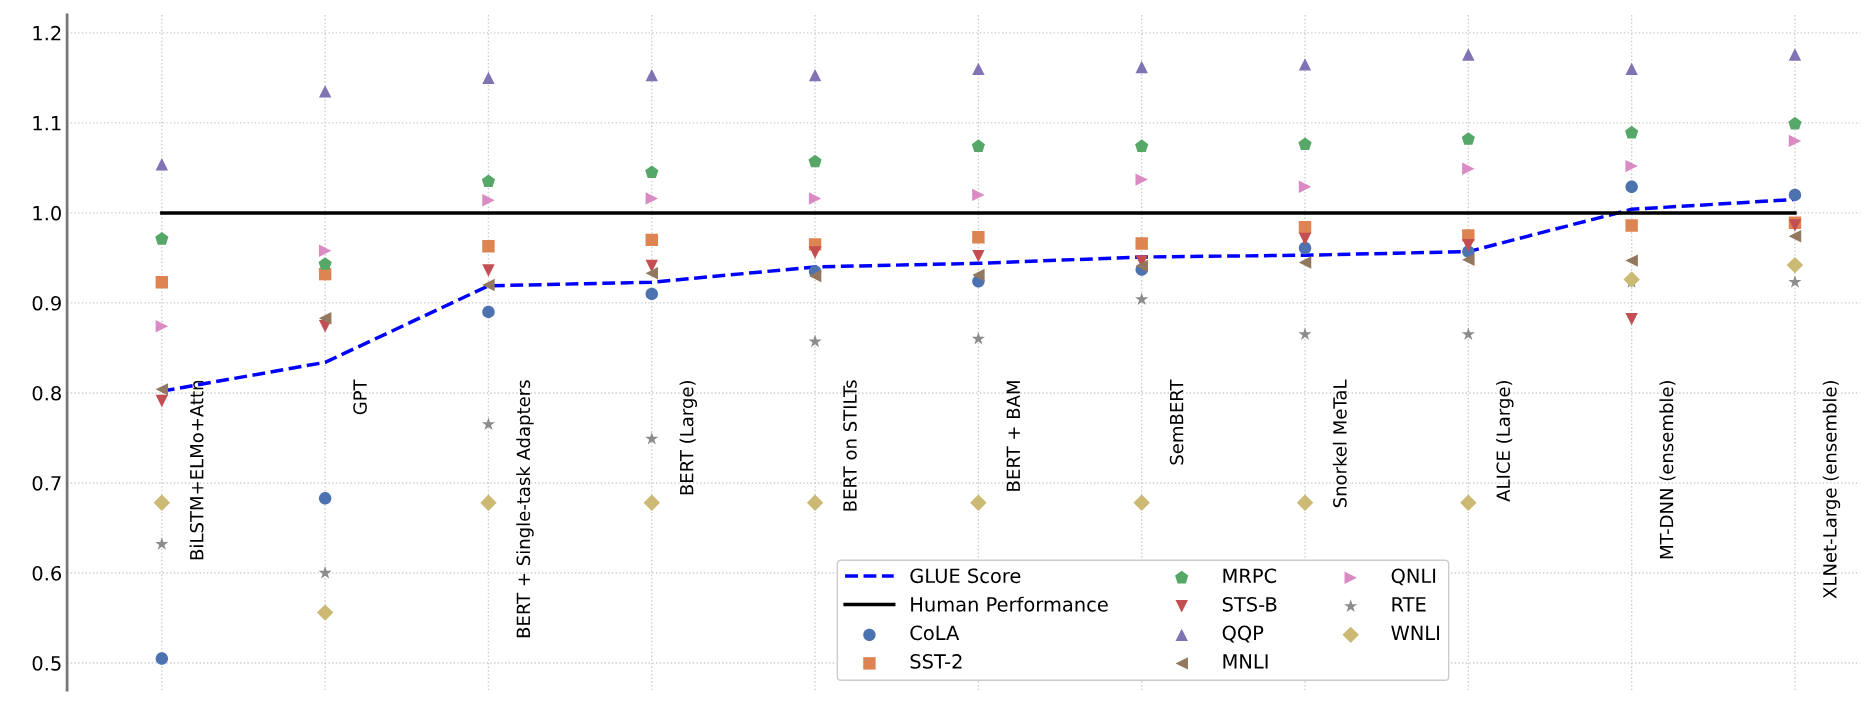 This screenshot has height=707, width=1864. I want to click on legend-label: GLUE Score, so click(965, 576).